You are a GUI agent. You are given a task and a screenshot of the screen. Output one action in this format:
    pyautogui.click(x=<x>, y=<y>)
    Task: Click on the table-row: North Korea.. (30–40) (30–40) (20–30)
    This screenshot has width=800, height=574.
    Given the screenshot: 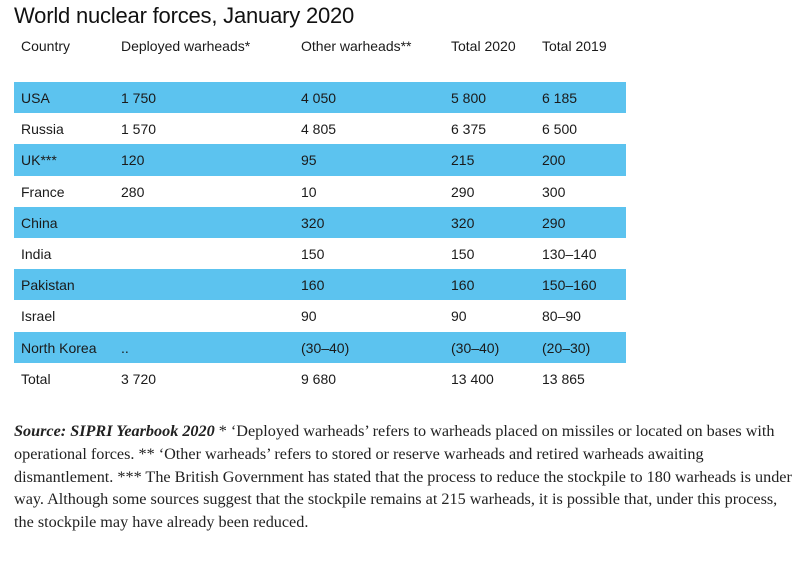 What is the action you would take?
    pyautogui.click(x=320, y=347)
    